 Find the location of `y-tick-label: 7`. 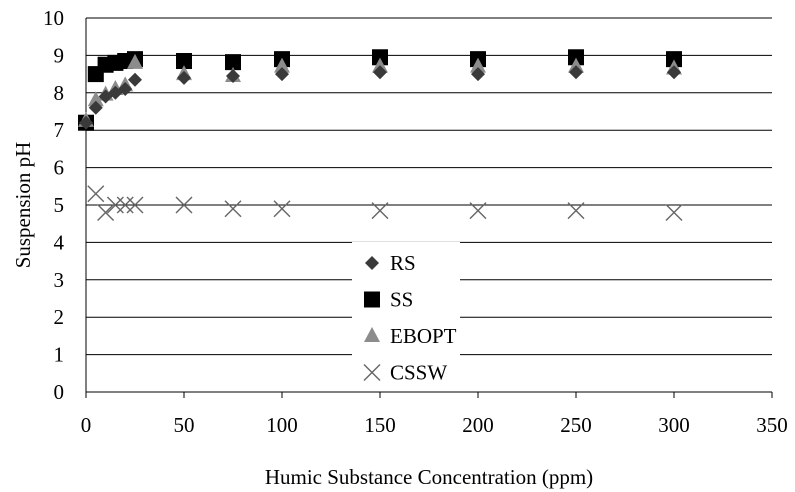

y-tick-label: 7 is located at coordinates (59, 130).